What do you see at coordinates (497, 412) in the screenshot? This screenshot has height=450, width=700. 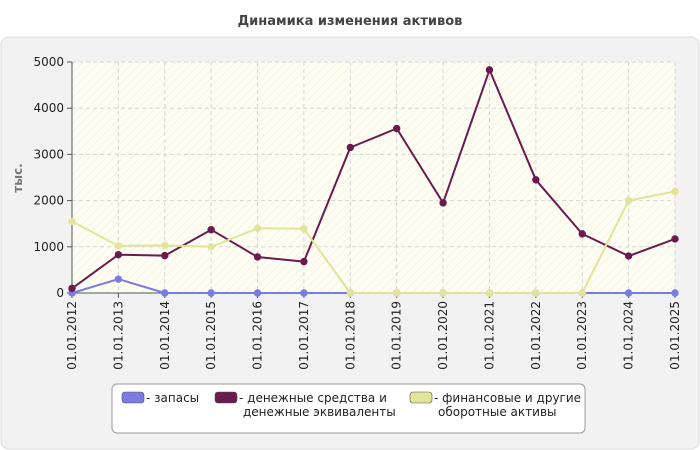 I see `legend-label: оборотные активы` at bounding box center [497, 412].